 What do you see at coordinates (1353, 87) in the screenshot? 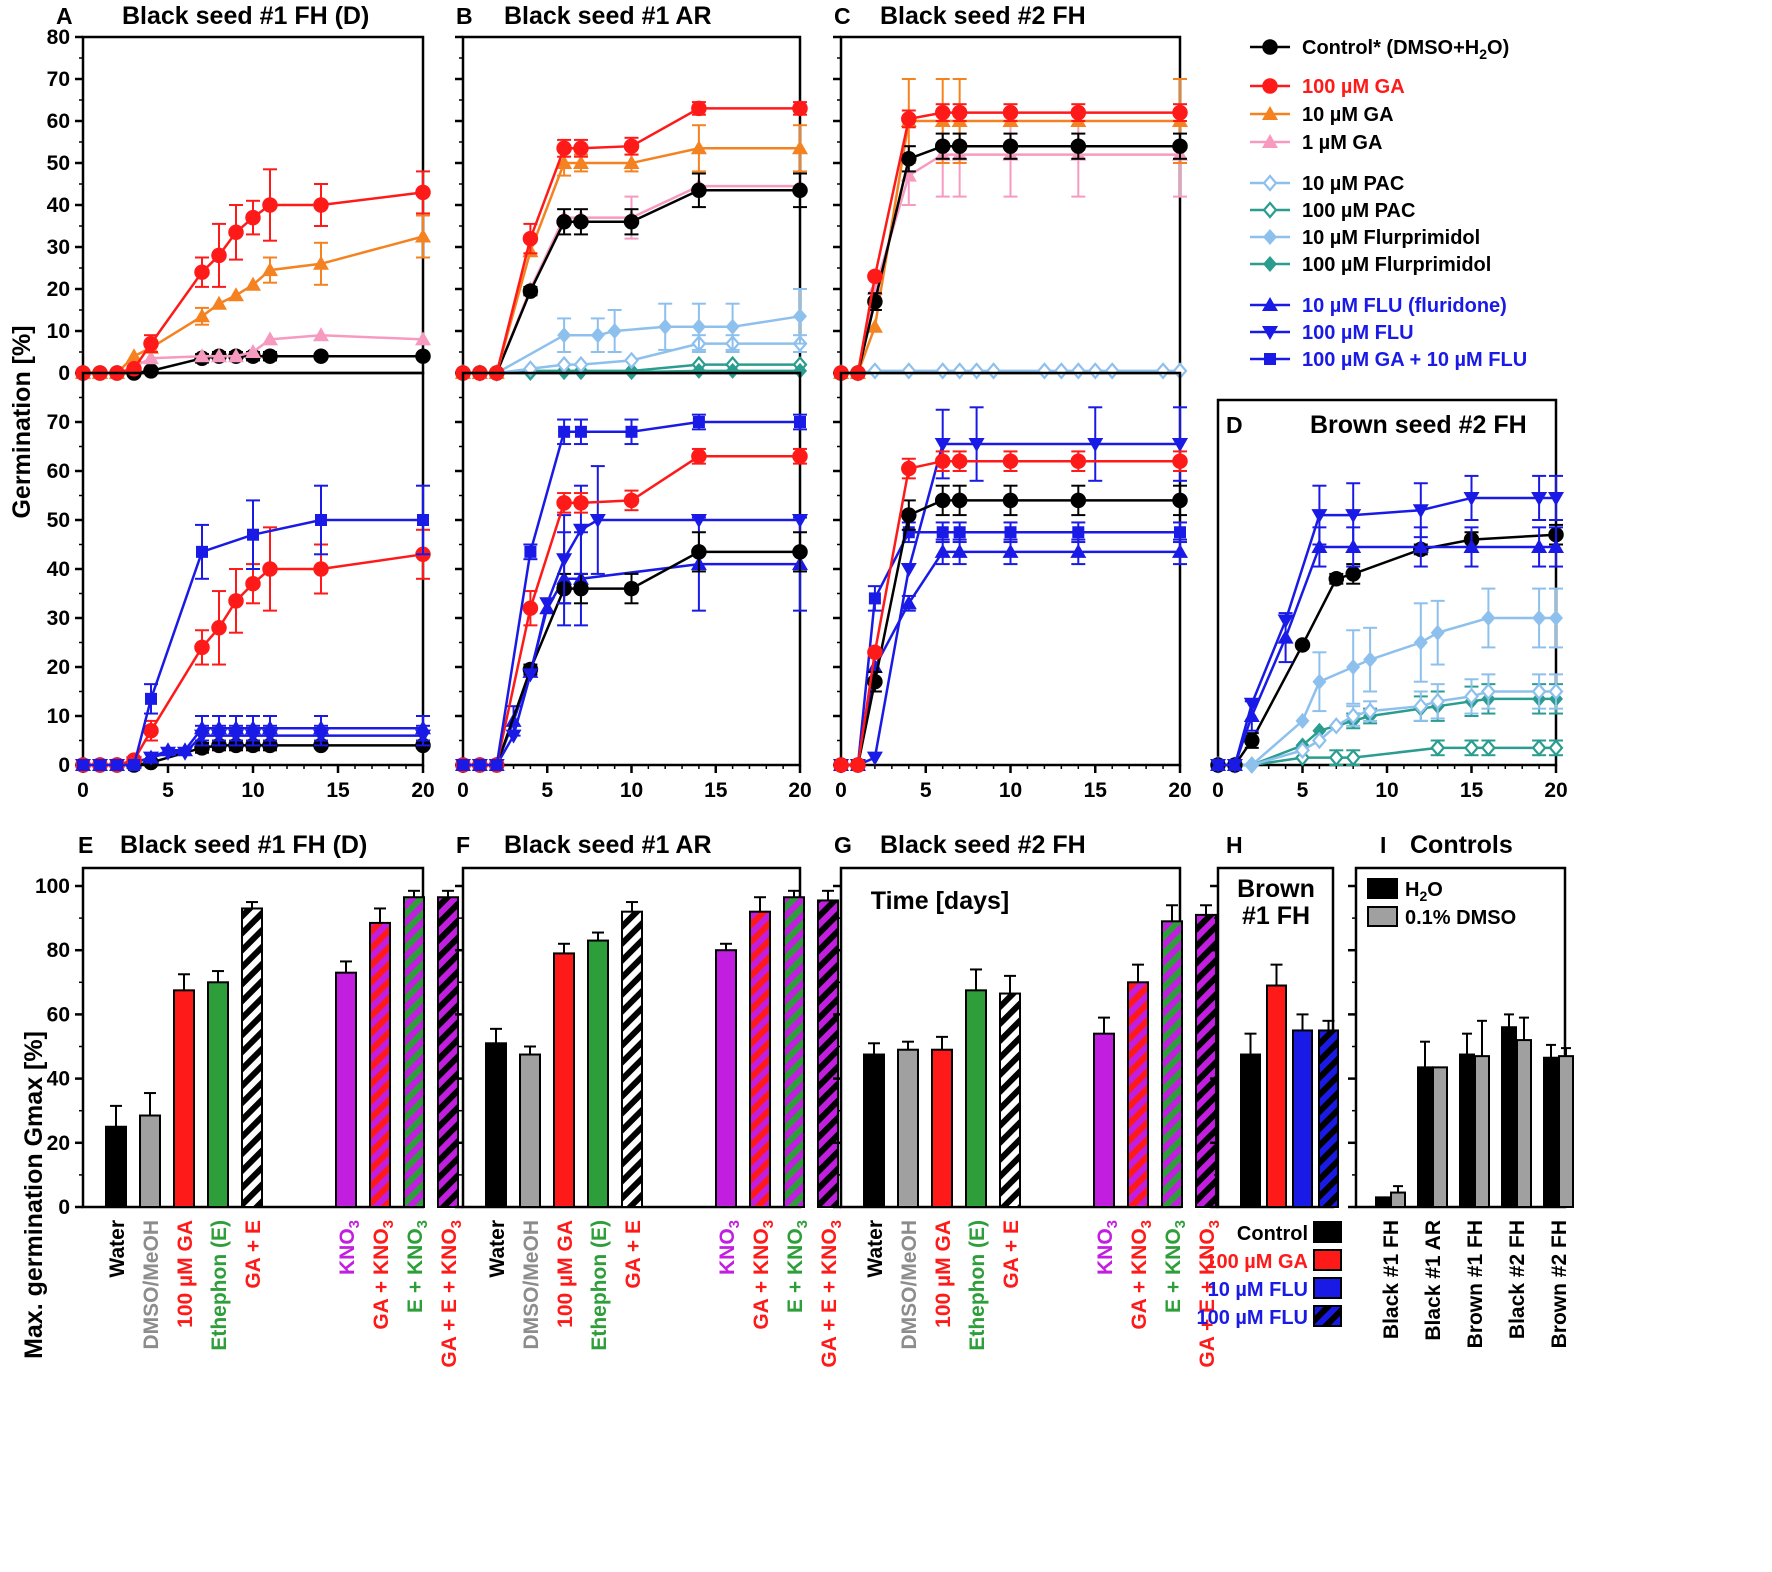
I see `legend-label-ga100: 100 µM GA` at bounding box center [1353, 87].